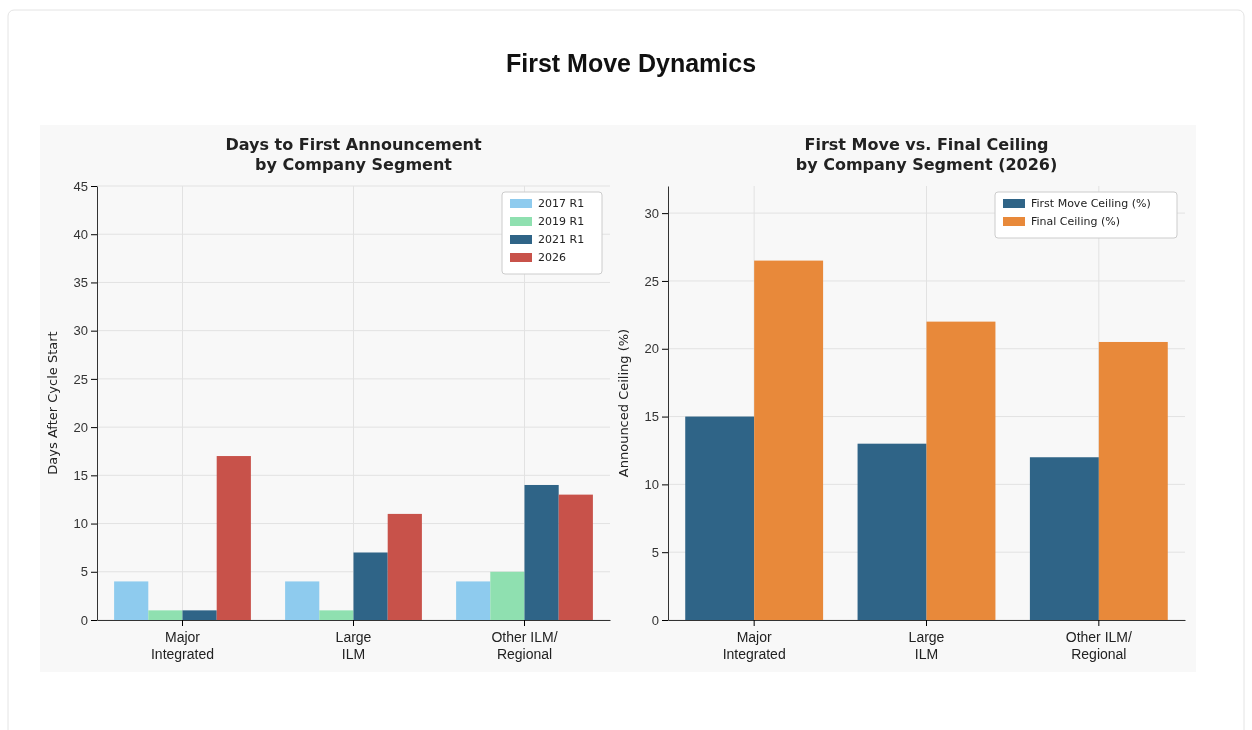 The height and width of the screenshot is (730, 1252). Describe the element at coordinates (552, 257) in the screenshot. I see `legend-label: 2026` at that location.